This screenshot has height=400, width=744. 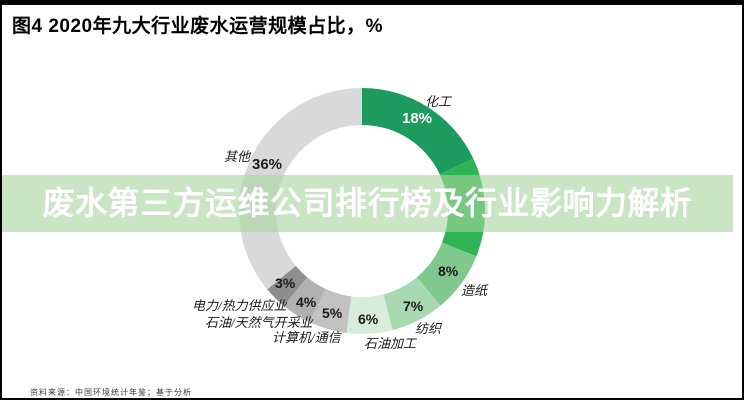 What do you see at coordinates (267, 164) in the screenshot?
I see `segment-pct-others: 36%` at bounding box center [267, 164].